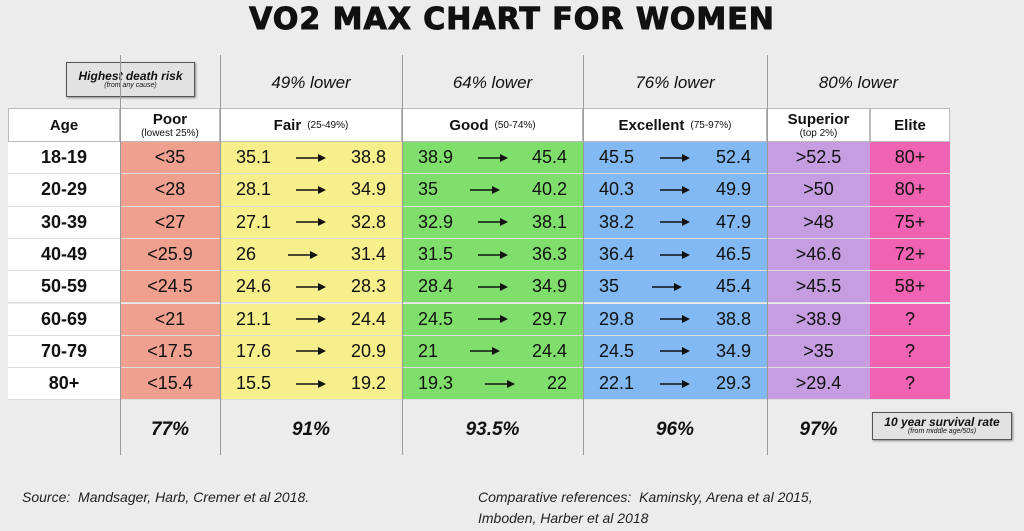 This screenshot has width=1024, height=531. I want to click on table-cell: 40.3 49.9, so click(675, 190).